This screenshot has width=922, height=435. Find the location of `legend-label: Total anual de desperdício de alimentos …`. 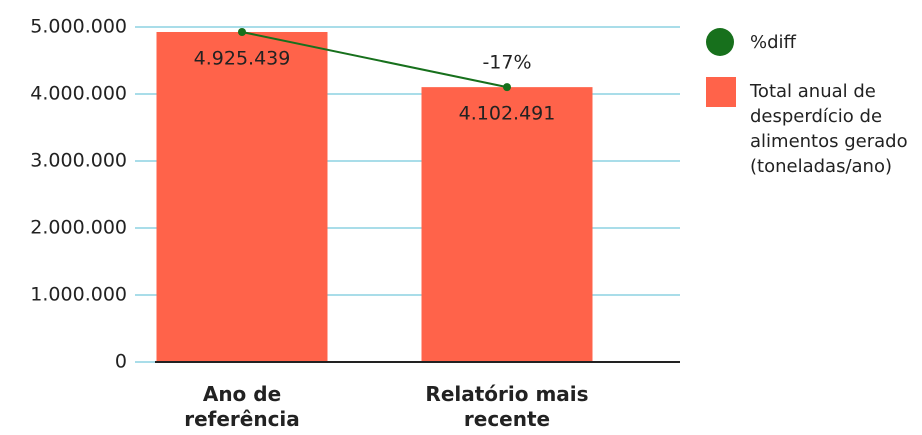

legend-label: Total anual de desperdício de alimentos … is located at coordinates (829, 129).